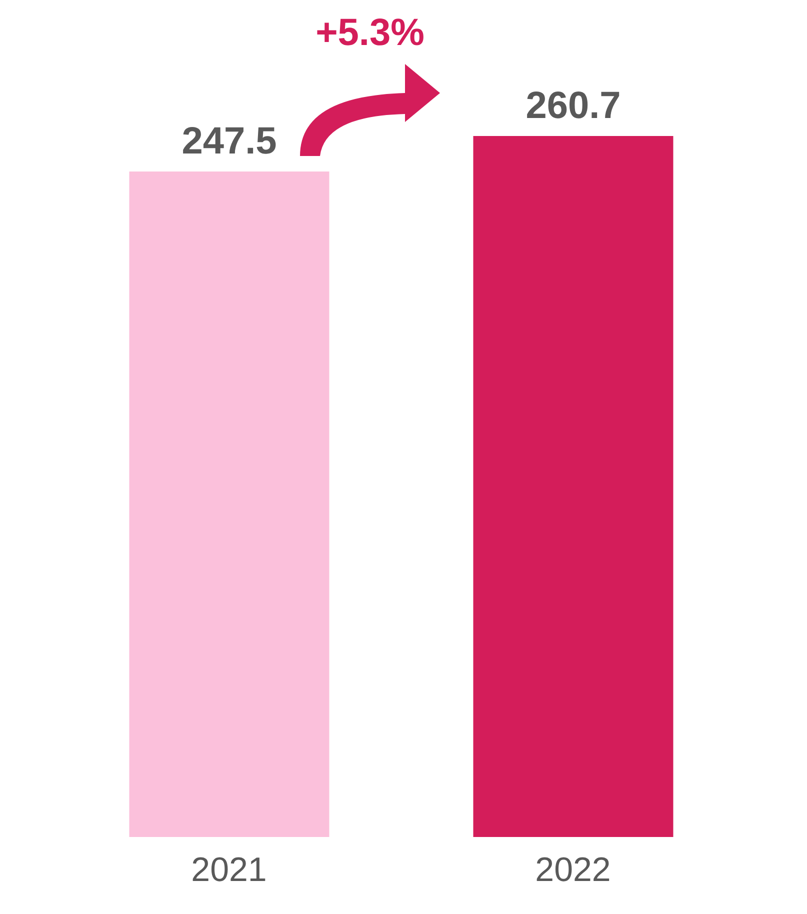 The width and height of the screenshot is (807, 914). What do you see at coordinates (229, 870) in the screenshot?
I see `x-tick-label: 2021` at bounding box center [229, 870].